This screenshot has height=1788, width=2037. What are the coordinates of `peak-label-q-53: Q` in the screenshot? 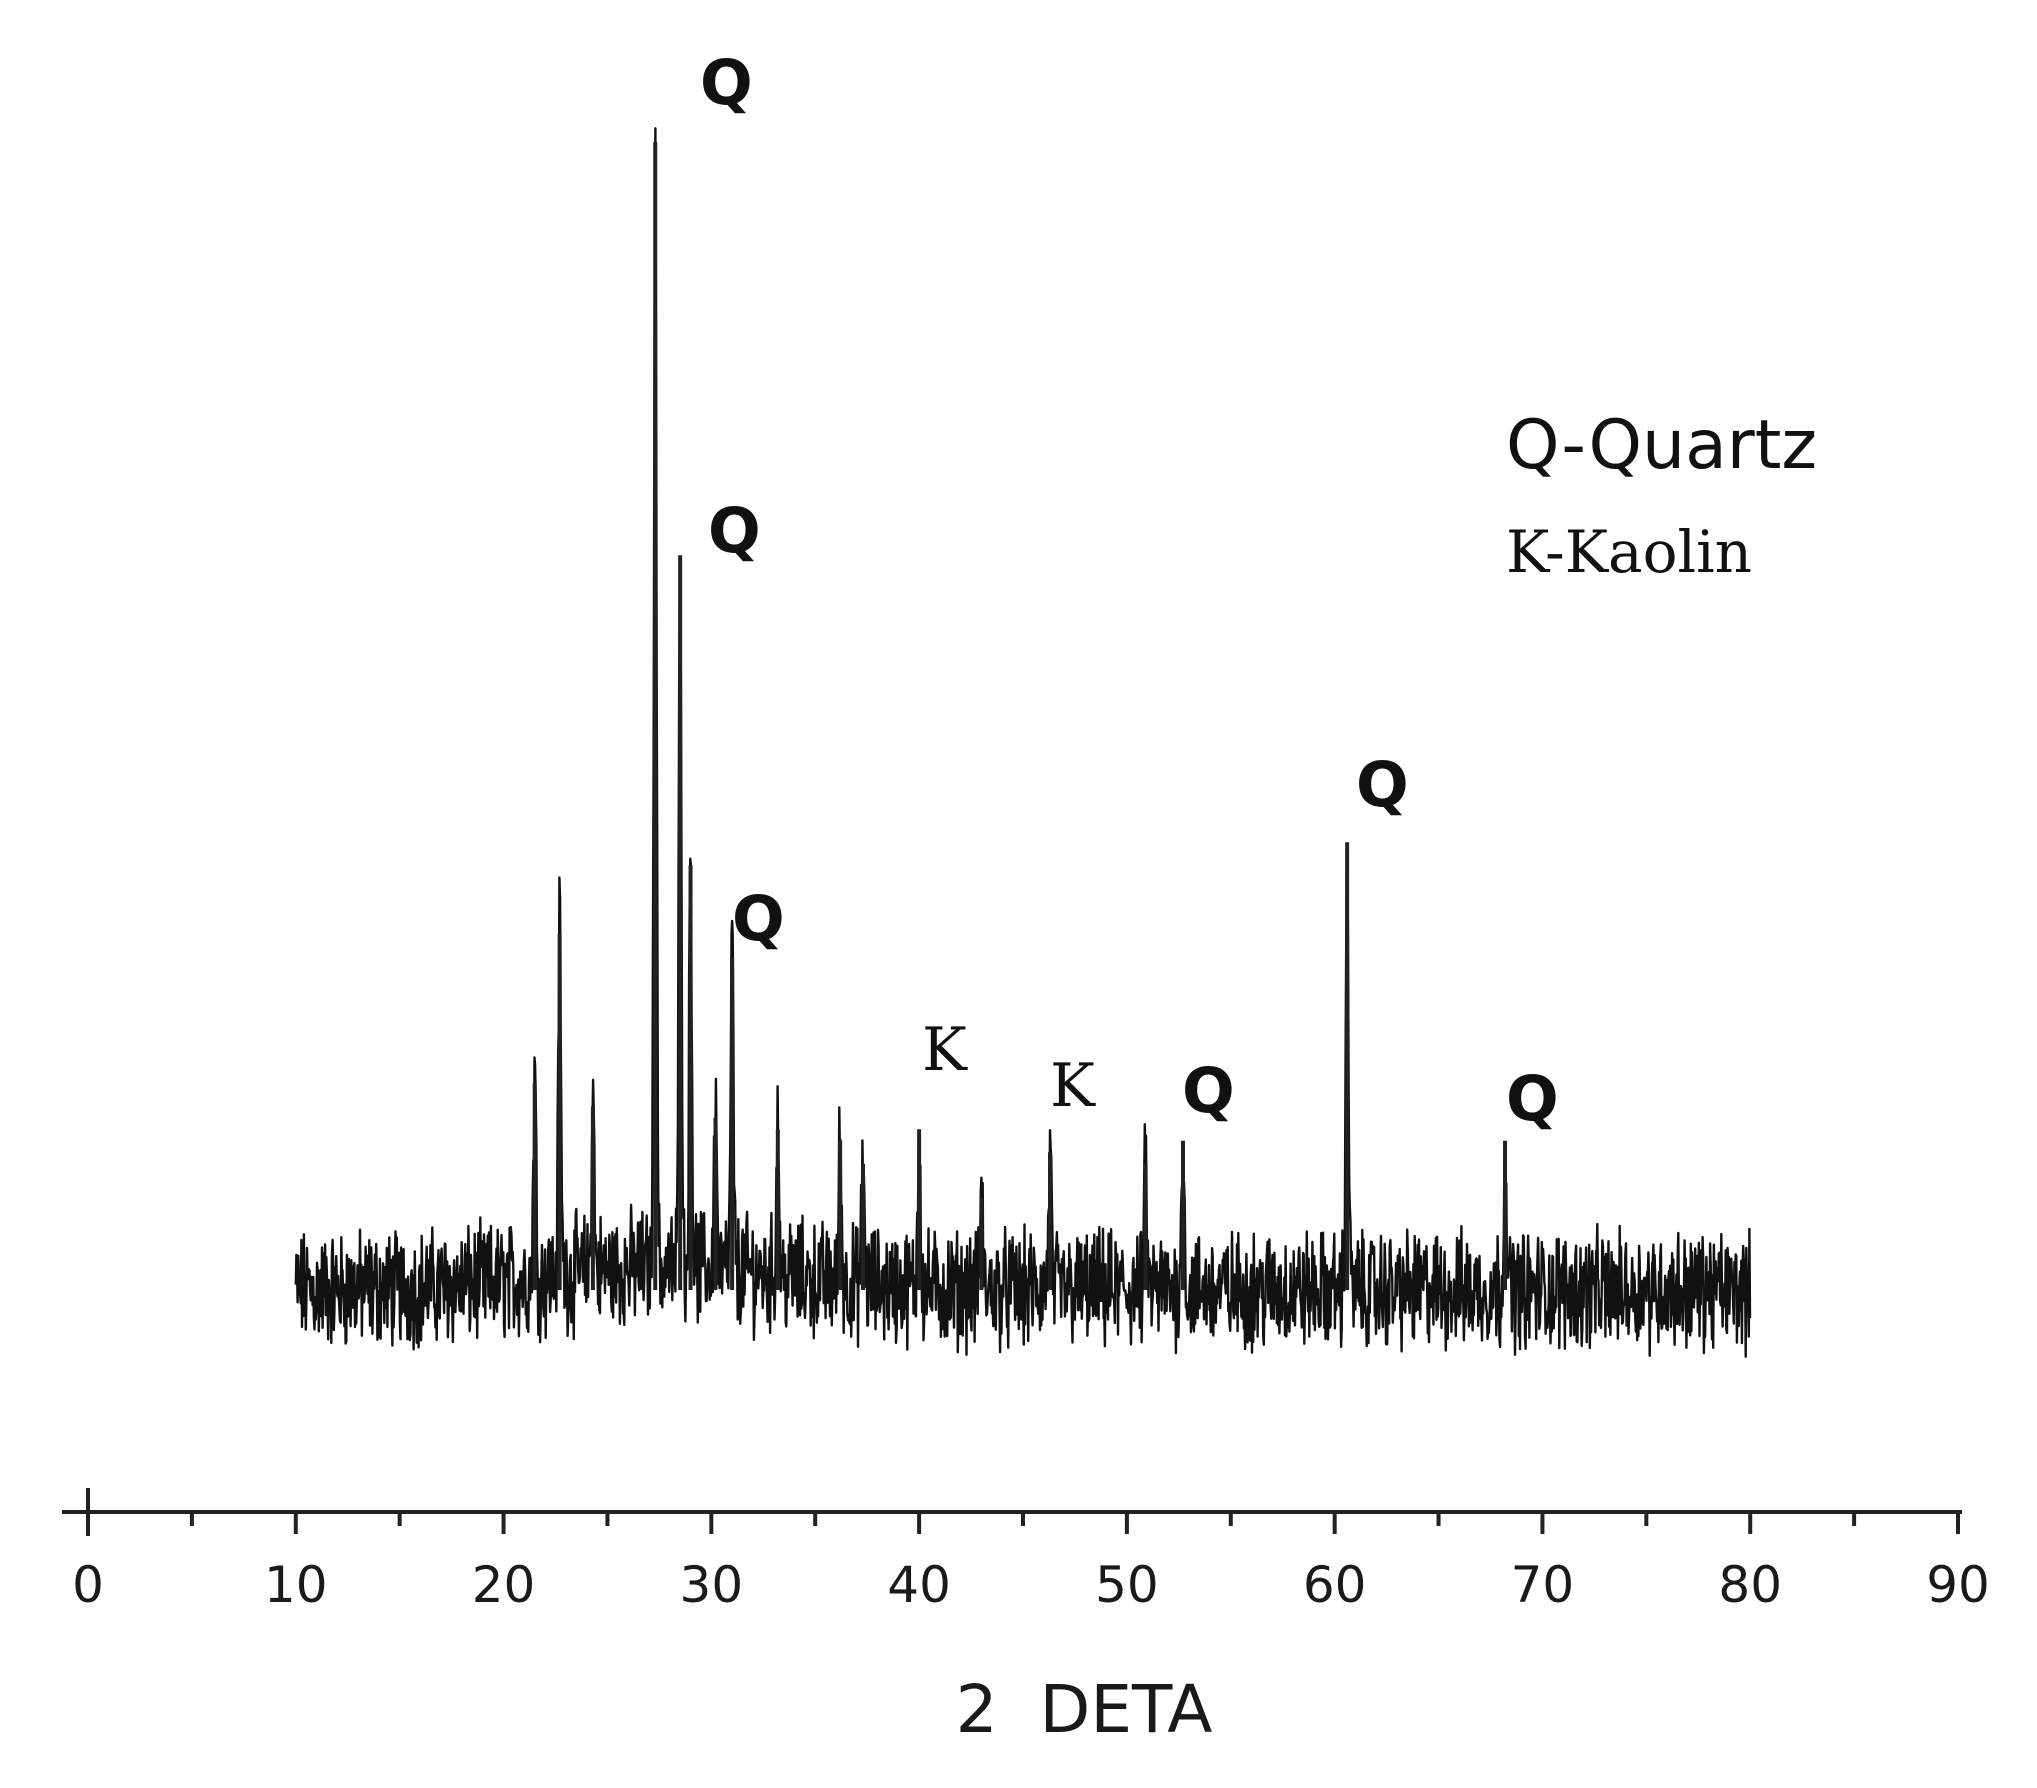 It's located at (1208, 1090).